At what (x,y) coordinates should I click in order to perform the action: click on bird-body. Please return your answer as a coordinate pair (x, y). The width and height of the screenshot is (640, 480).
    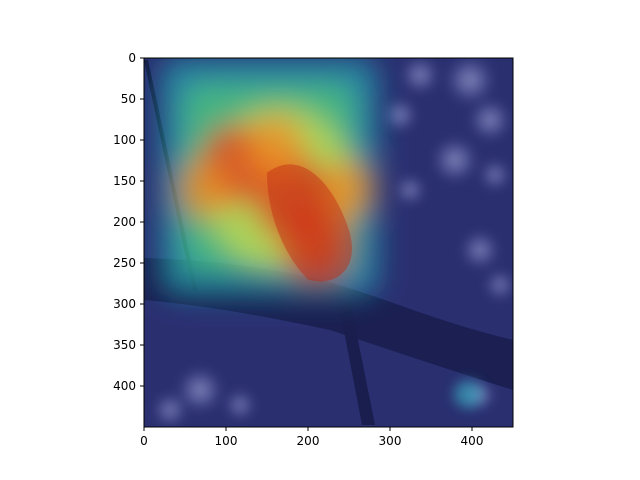
    Looking at the image, I should click on (309, 223).